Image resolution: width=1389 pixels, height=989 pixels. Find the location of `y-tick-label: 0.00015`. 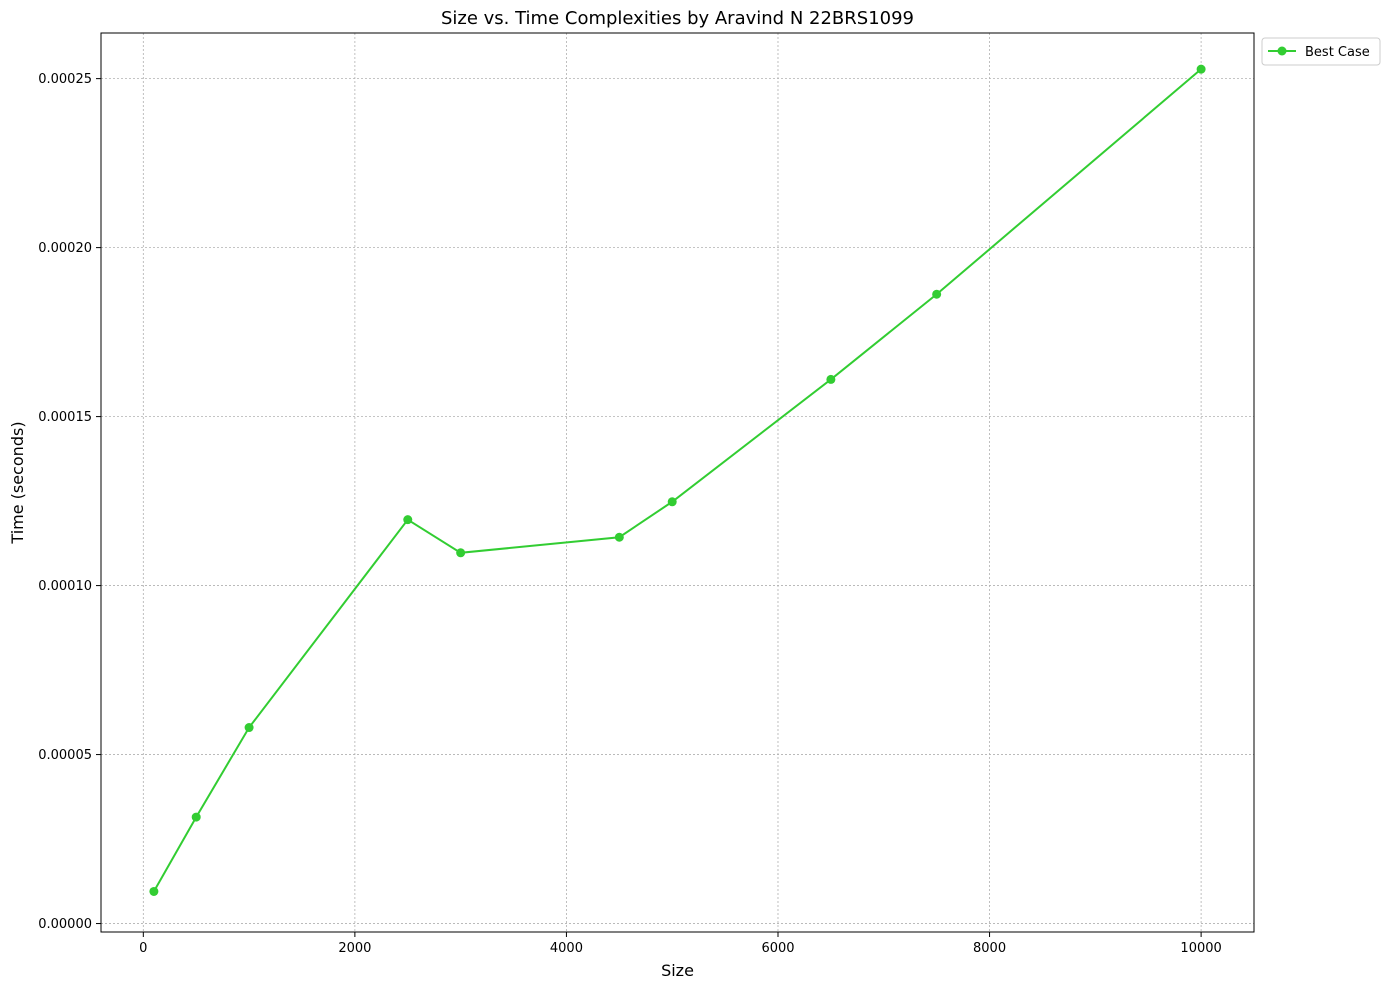

y-tick-label: 0.00015 is located at coordinates (65, 417).